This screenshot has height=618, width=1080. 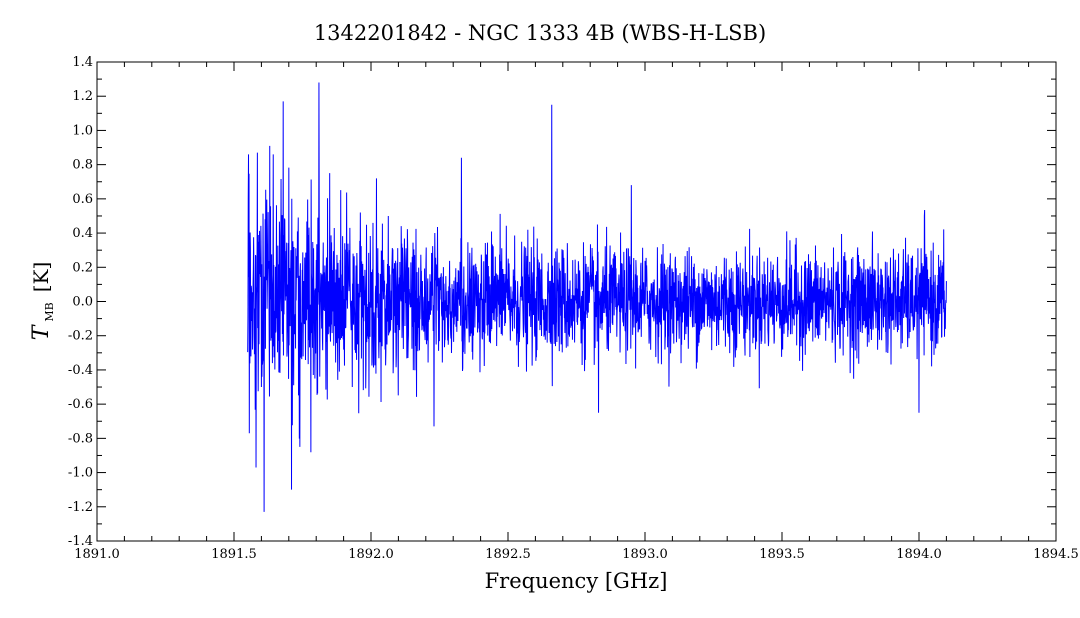 What do you see at coordinates (82, 165) in the screenshot?
I see `y-tick-label: 0.8` at bounding box center [82, 165].